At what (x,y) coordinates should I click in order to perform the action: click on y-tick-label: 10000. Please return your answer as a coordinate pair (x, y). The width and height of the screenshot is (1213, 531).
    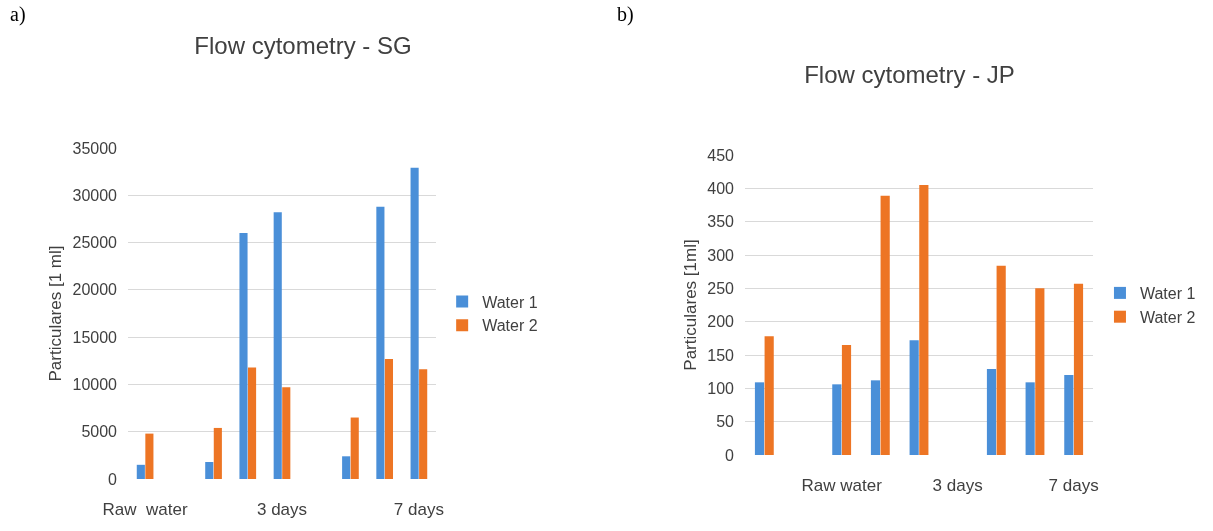
    Looking at the image, I should click on (95, 385).